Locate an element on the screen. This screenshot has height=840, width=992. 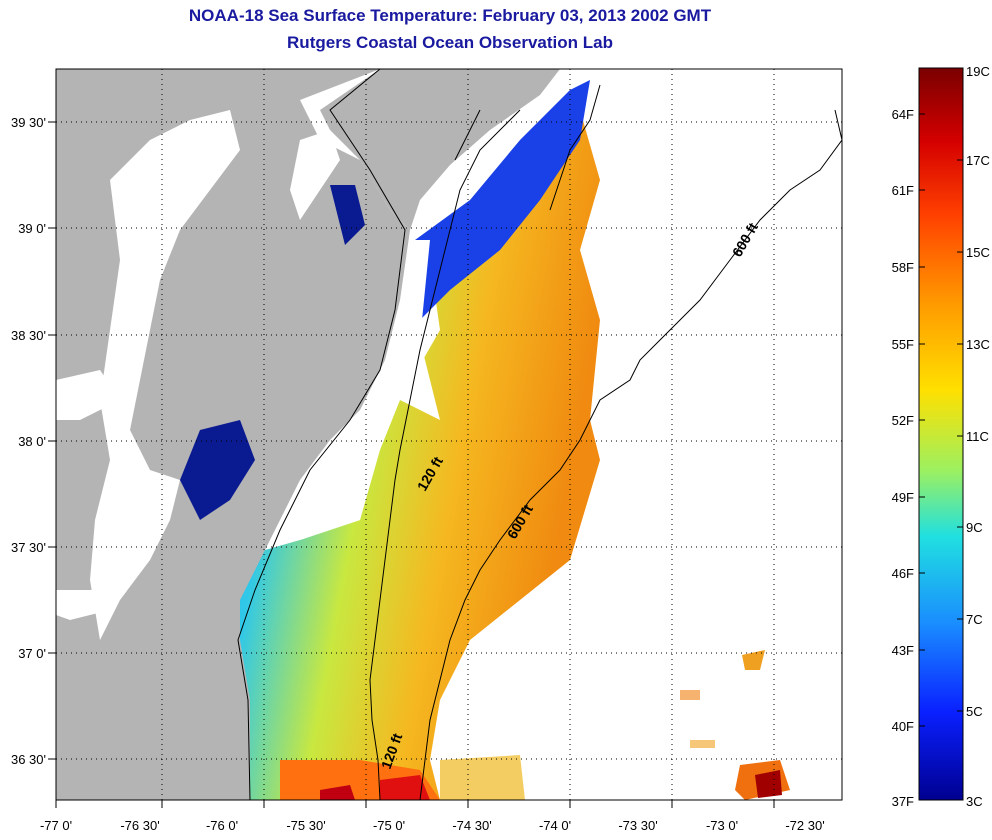
celsius-label: 5C is located at coordinates (974, 711).